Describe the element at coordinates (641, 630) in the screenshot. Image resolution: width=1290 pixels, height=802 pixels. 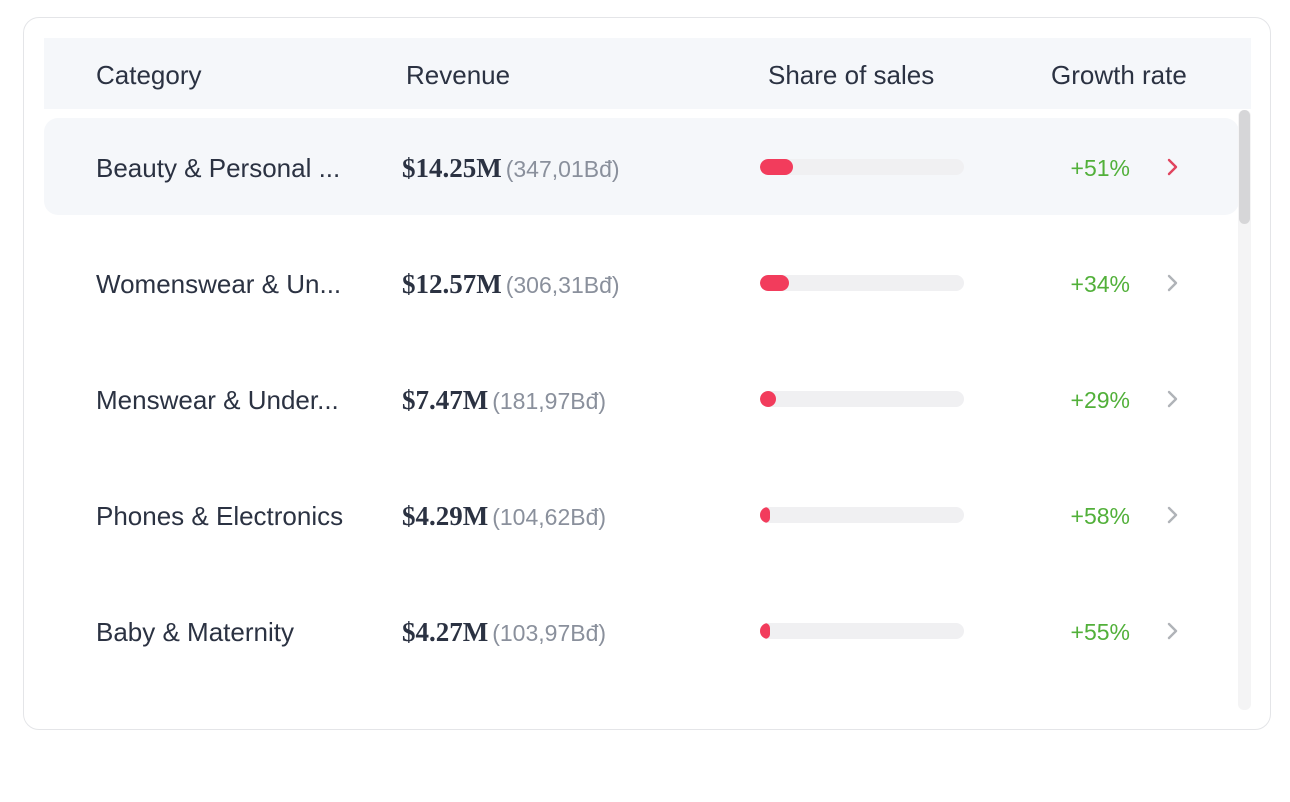
I see `table-row: Baby & Maternity $4.27M (103,97Bđ) +55%` at that location.